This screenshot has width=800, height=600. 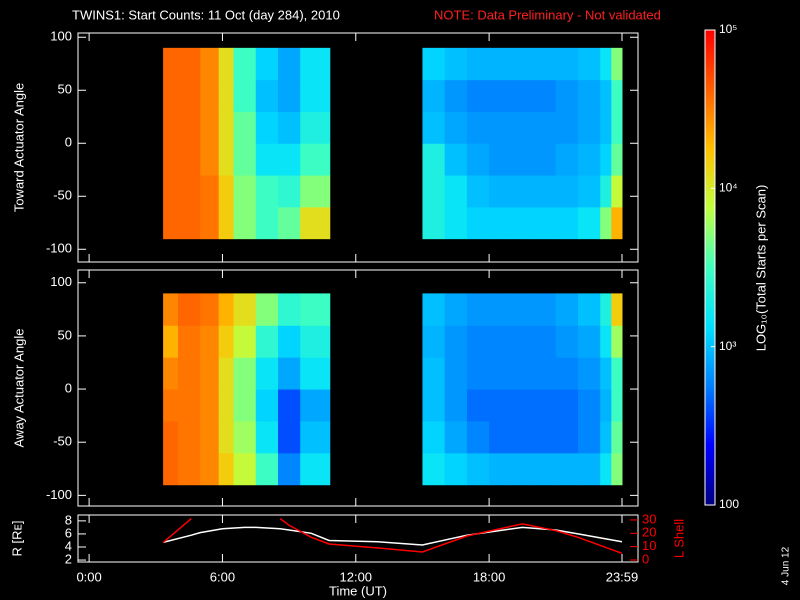 What do you see at coordinates (16, 539) in the screenshot?
I see `y-axis-title: R [Rᴇ]` at bounding box center [16, 539].